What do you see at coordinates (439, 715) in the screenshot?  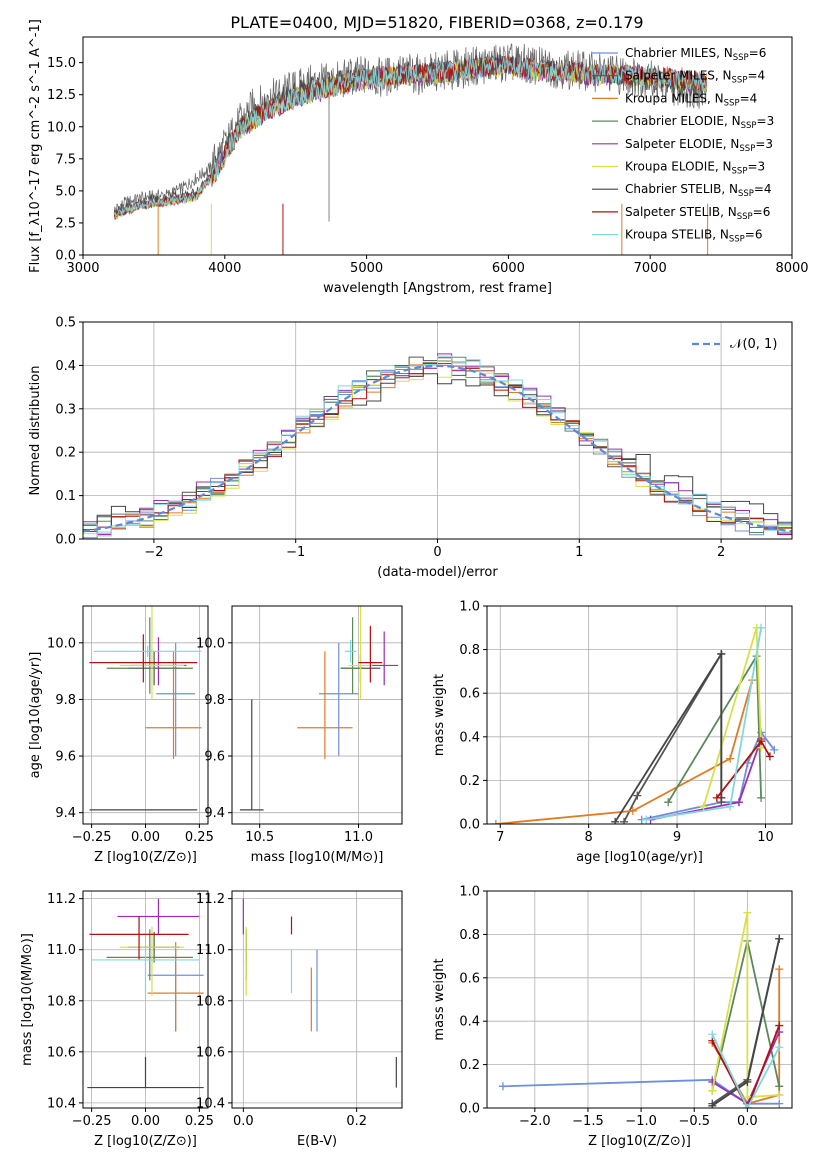 I see `y-axis-label: mass weight` at bounding box center [439, 715].